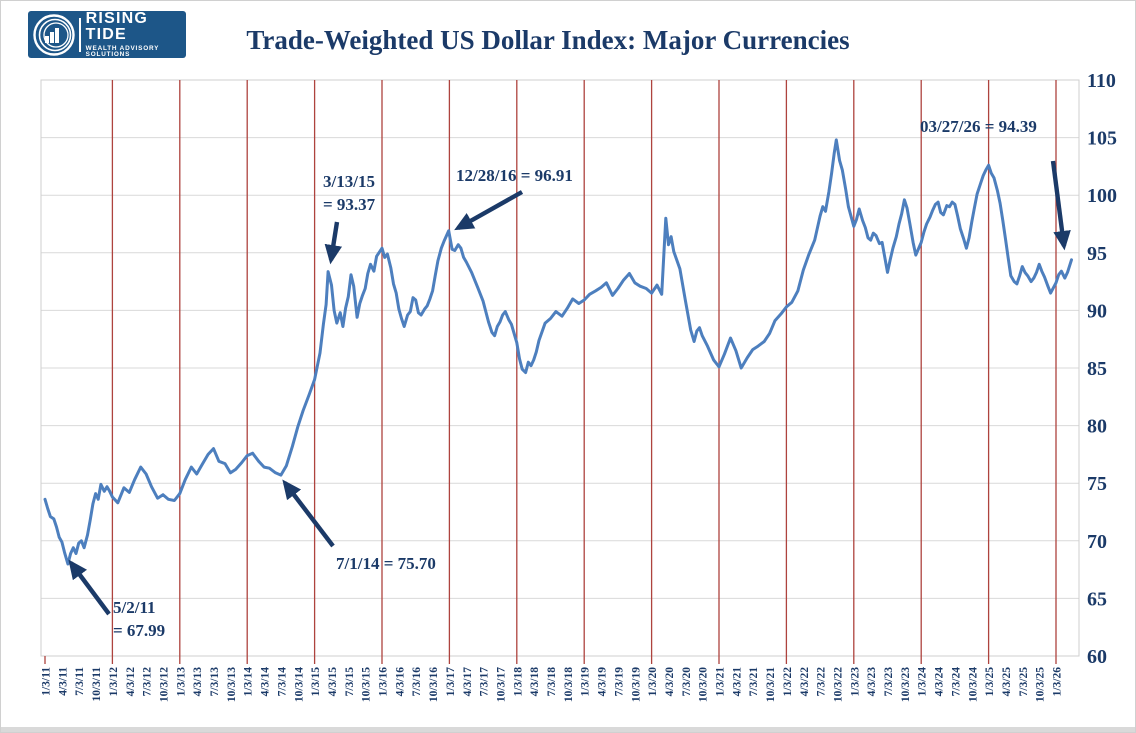  Describe the element at coordinates (956, 682) in the screenshot. I see `x-tick-label: 7/3/24` at that location.